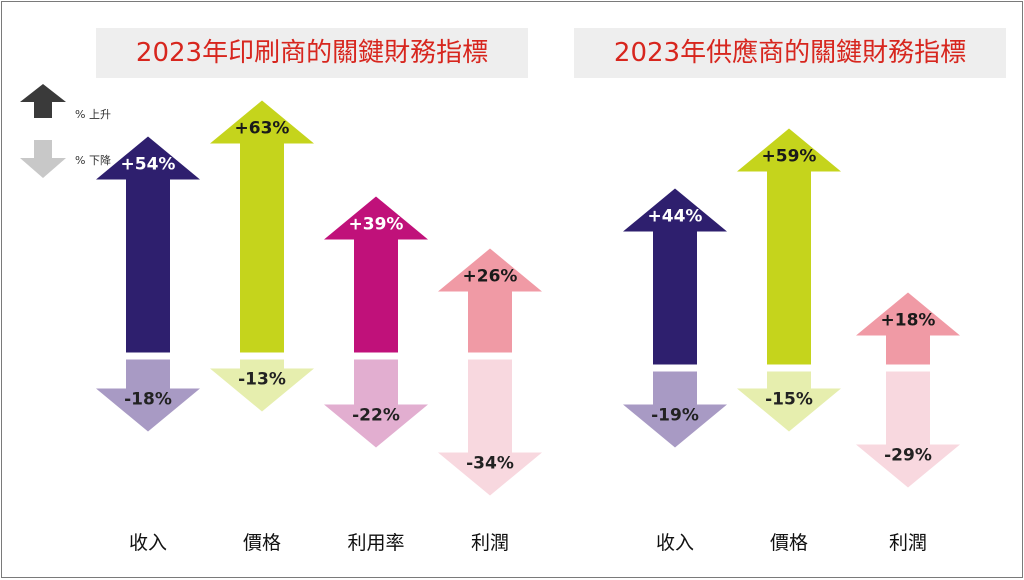 Image resolution: width=1024 pixels, height=580 pixels. I want to click on down-value-label: -22%, so click(376, 416).